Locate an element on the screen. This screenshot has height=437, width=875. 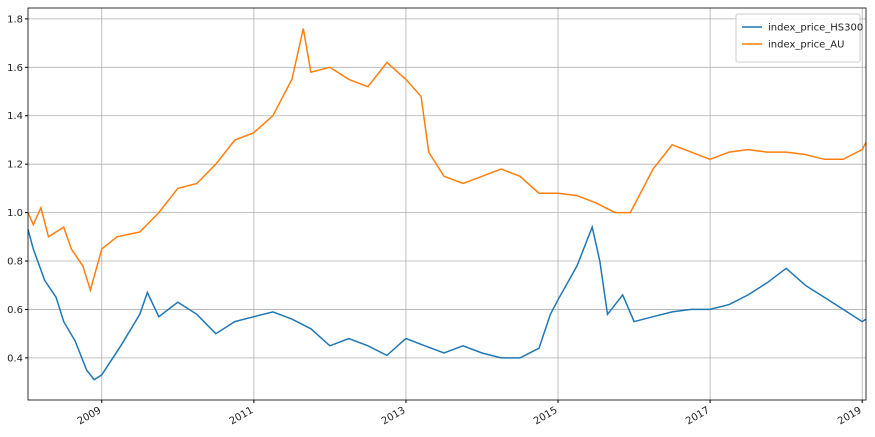
y-tick-label: 0.6 is located at coordinates (15, 310).